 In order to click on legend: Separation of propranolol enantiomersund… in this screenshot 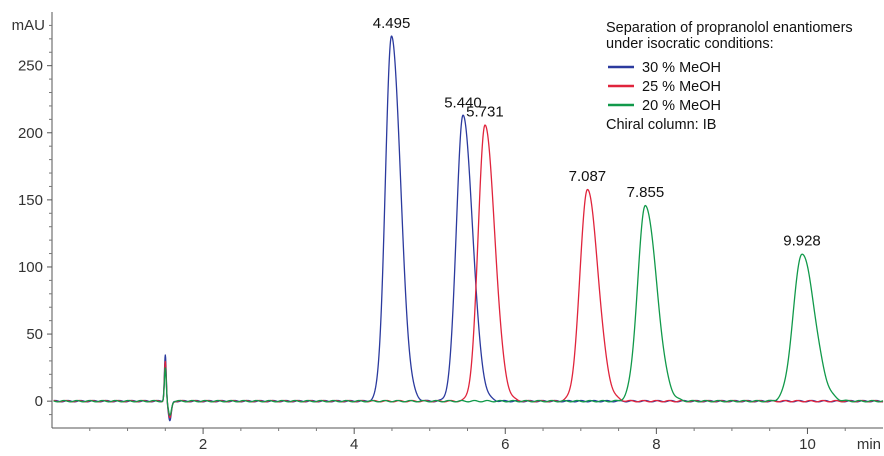, I will do `click(729, 76)`.